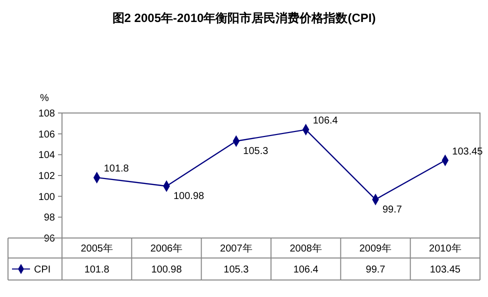  I want to click on x-tick-label: 2008年, so click(306, 248).